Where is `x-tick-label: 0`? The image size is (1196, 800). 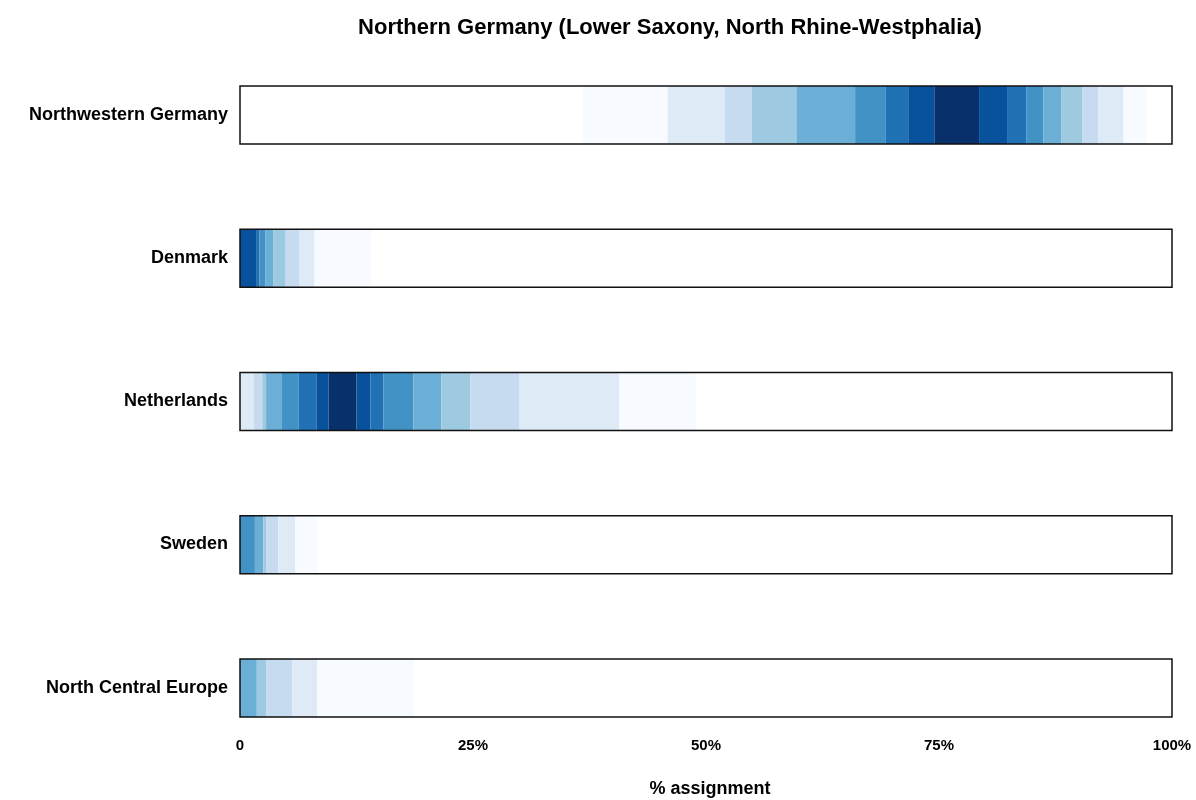 x-tick-label: 0 is located at coordinates (240, 744).